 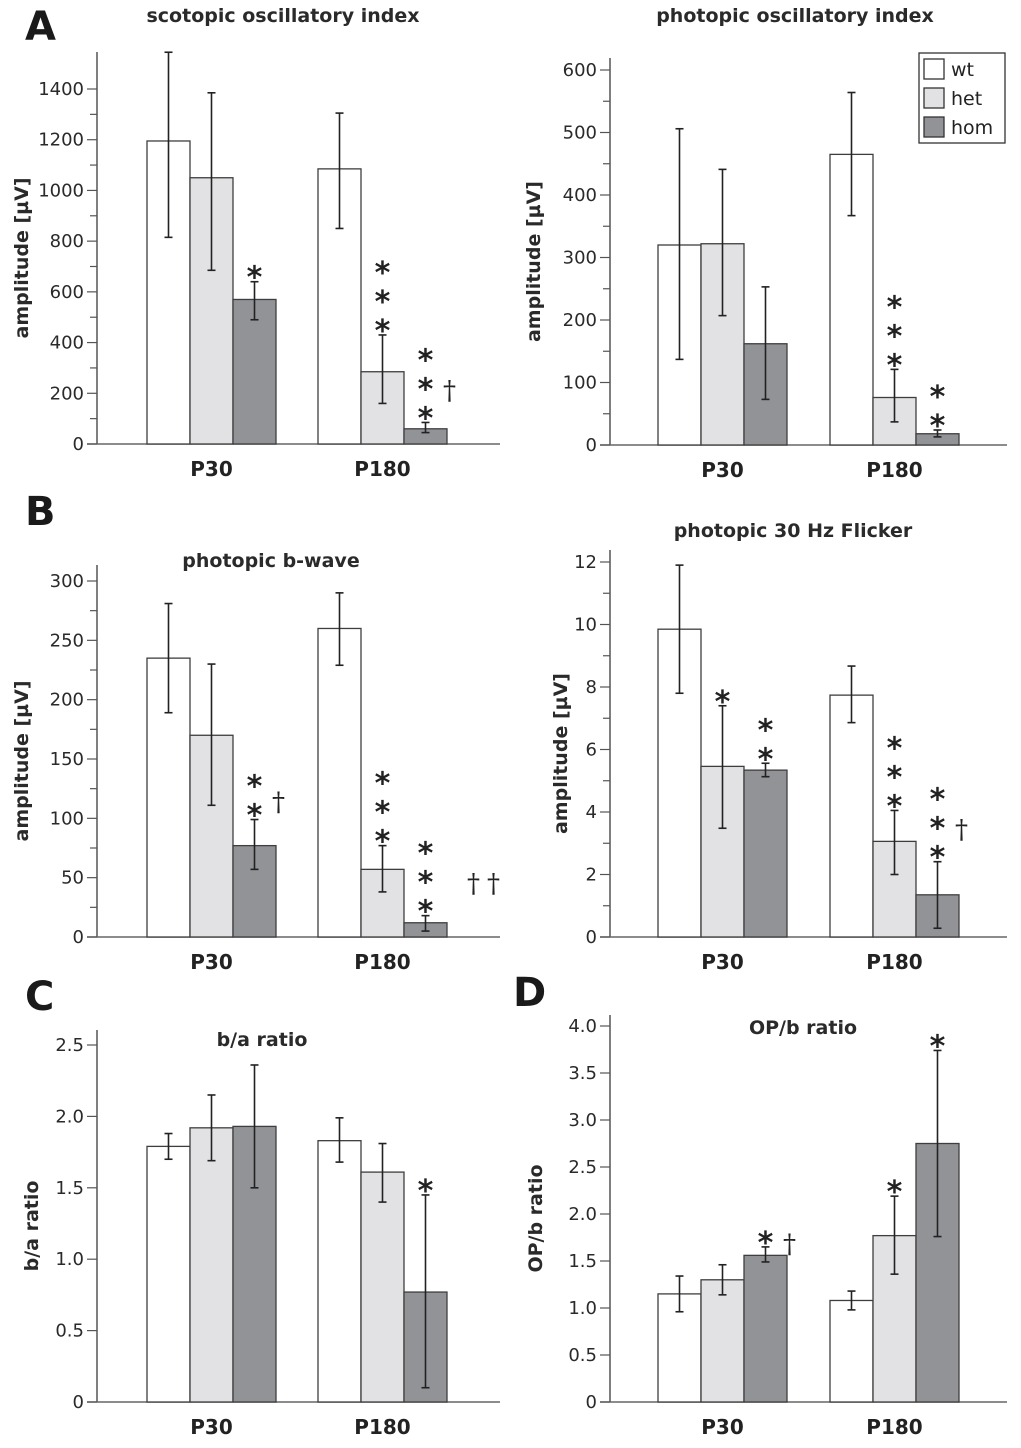 I want to click on legend-swatch-het, so click(x=934, y=98).